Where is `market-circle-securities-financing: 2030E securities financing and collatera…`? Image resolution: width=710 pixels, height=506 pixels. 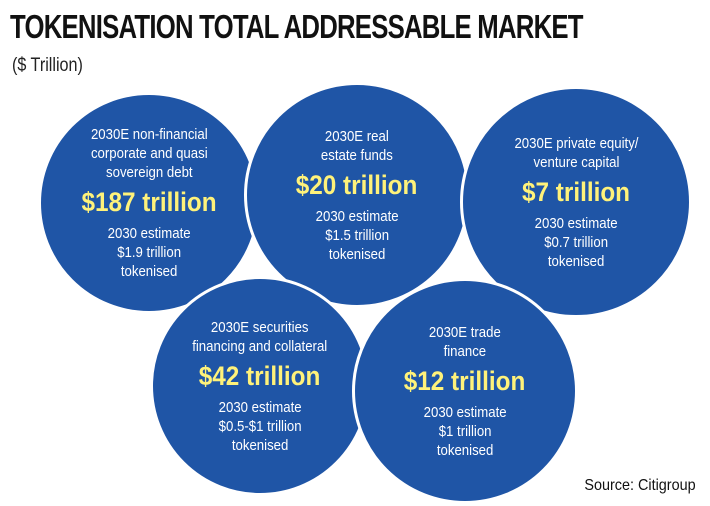
market-circle-securities-financing: 2030E securities financing and collatera… is located at coordinates (260, 386).